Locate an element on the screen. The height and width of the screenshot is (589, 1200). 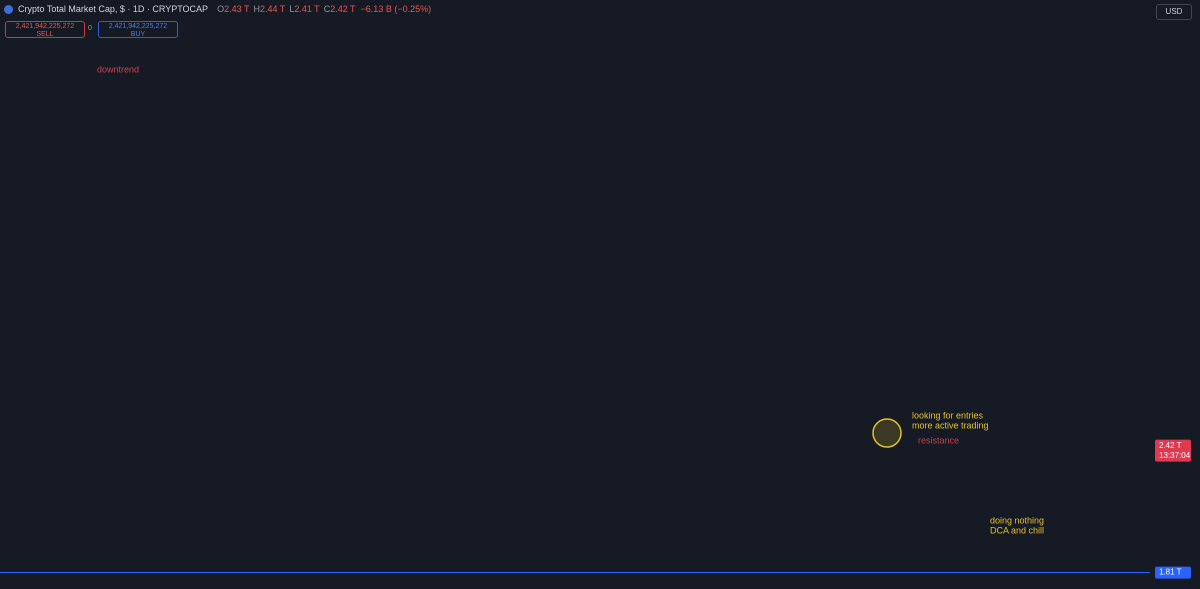
sell-price: 2,421,942,225,272 is located at coordinates (45, 26).